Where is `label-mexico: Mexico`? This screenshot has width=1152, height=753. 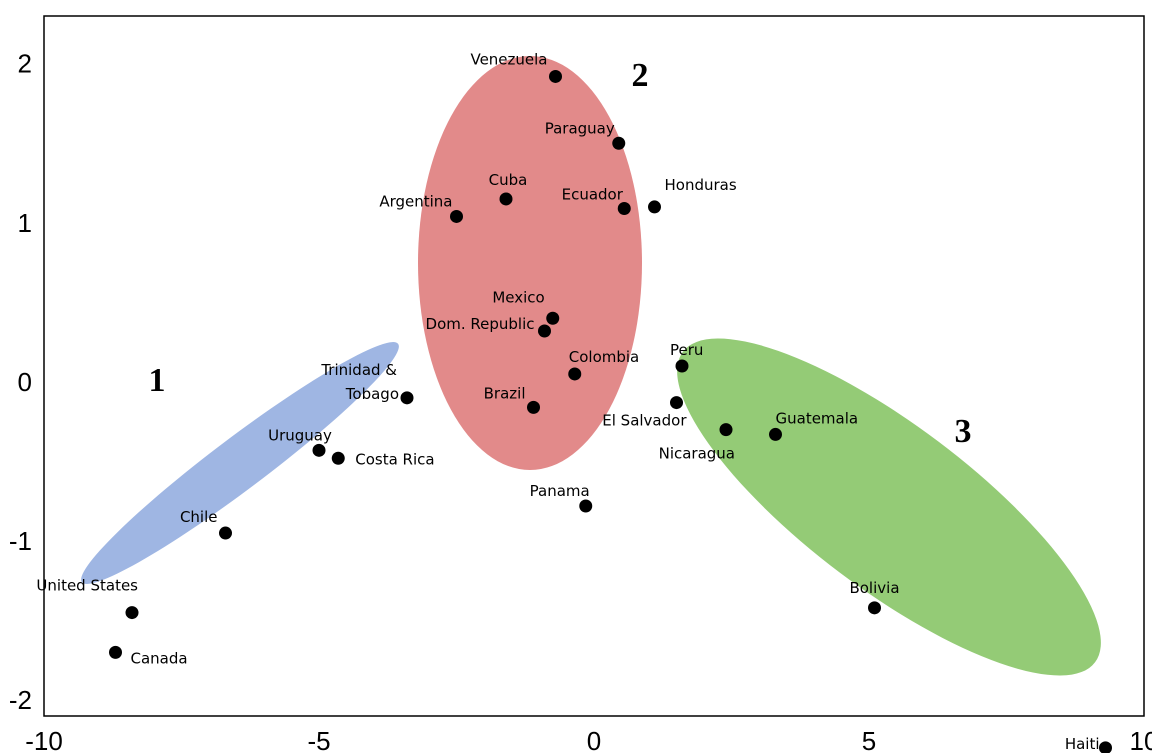 label-mexico: Mexico is located at coordinates (518, 297).